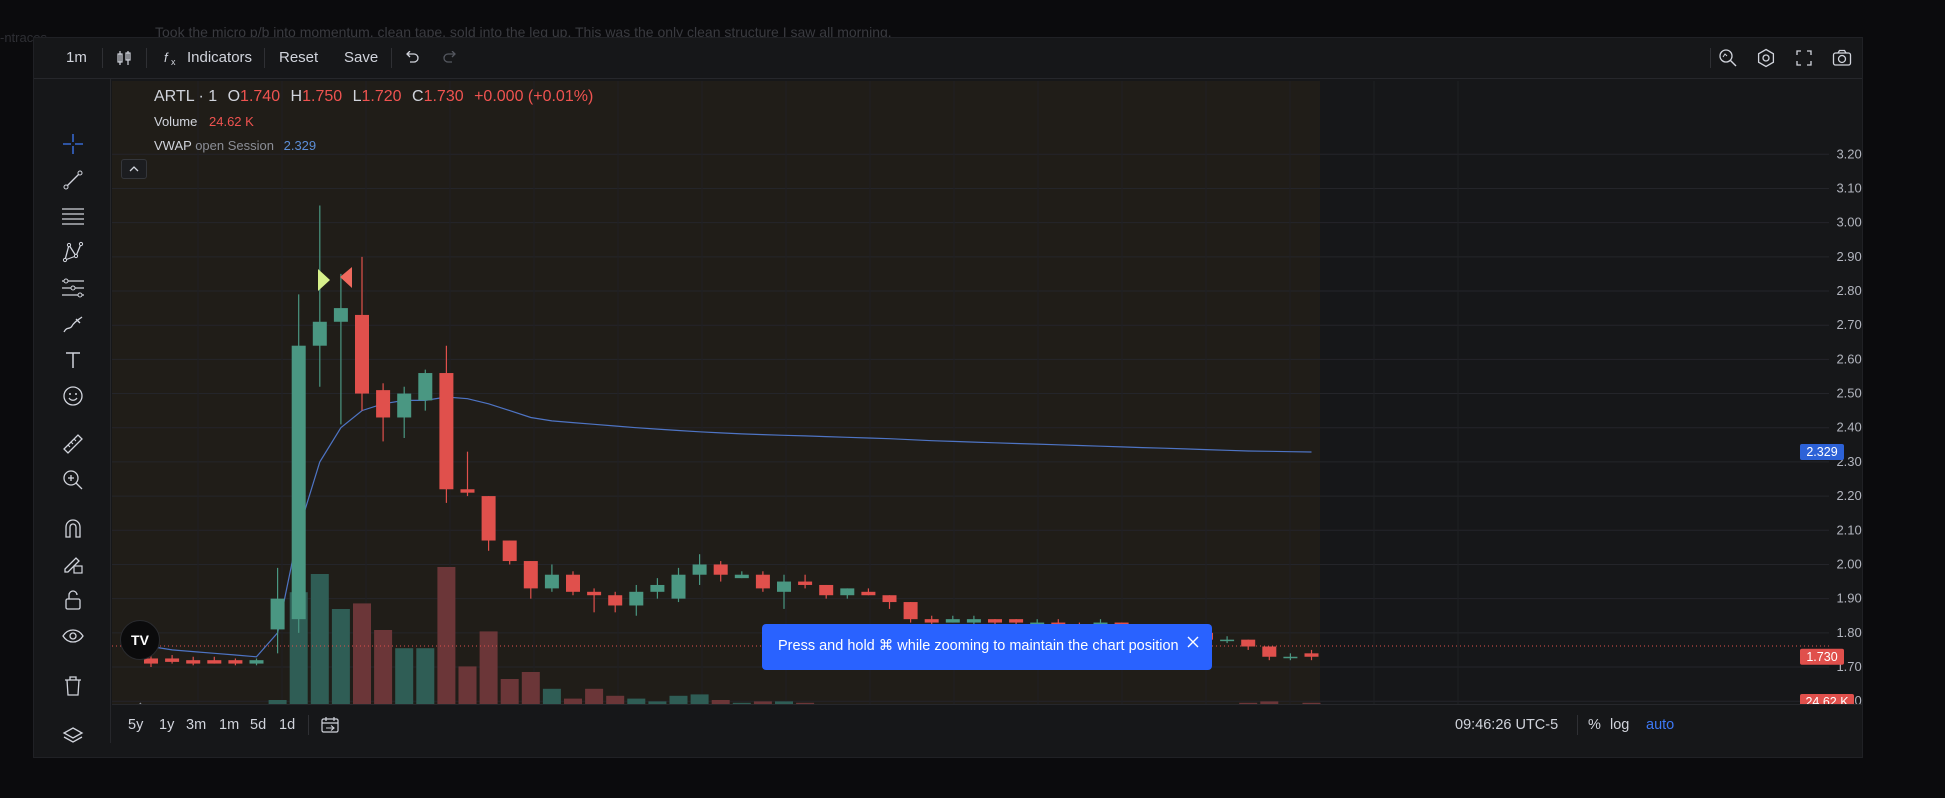 This screenshot has width=1945, height=798. I want to click on symbol-label: ARTL · 1, so click(186, 96).